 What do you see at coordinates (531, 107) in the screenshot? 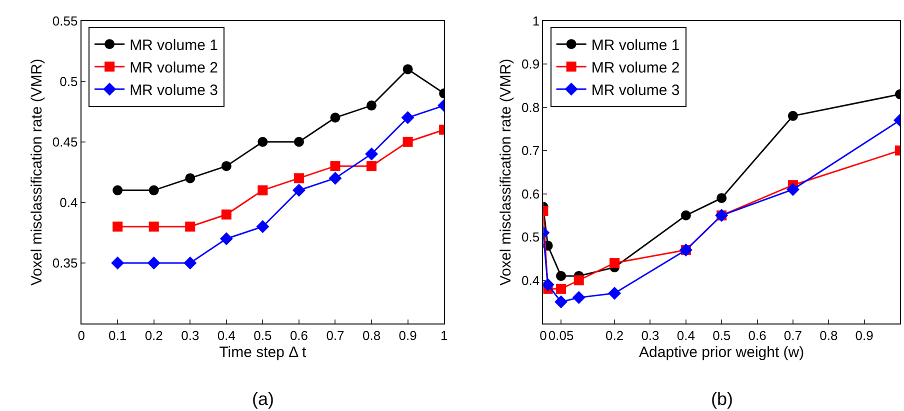
I see `y-tick-label: 0.8` at bounding box center [531, 107].